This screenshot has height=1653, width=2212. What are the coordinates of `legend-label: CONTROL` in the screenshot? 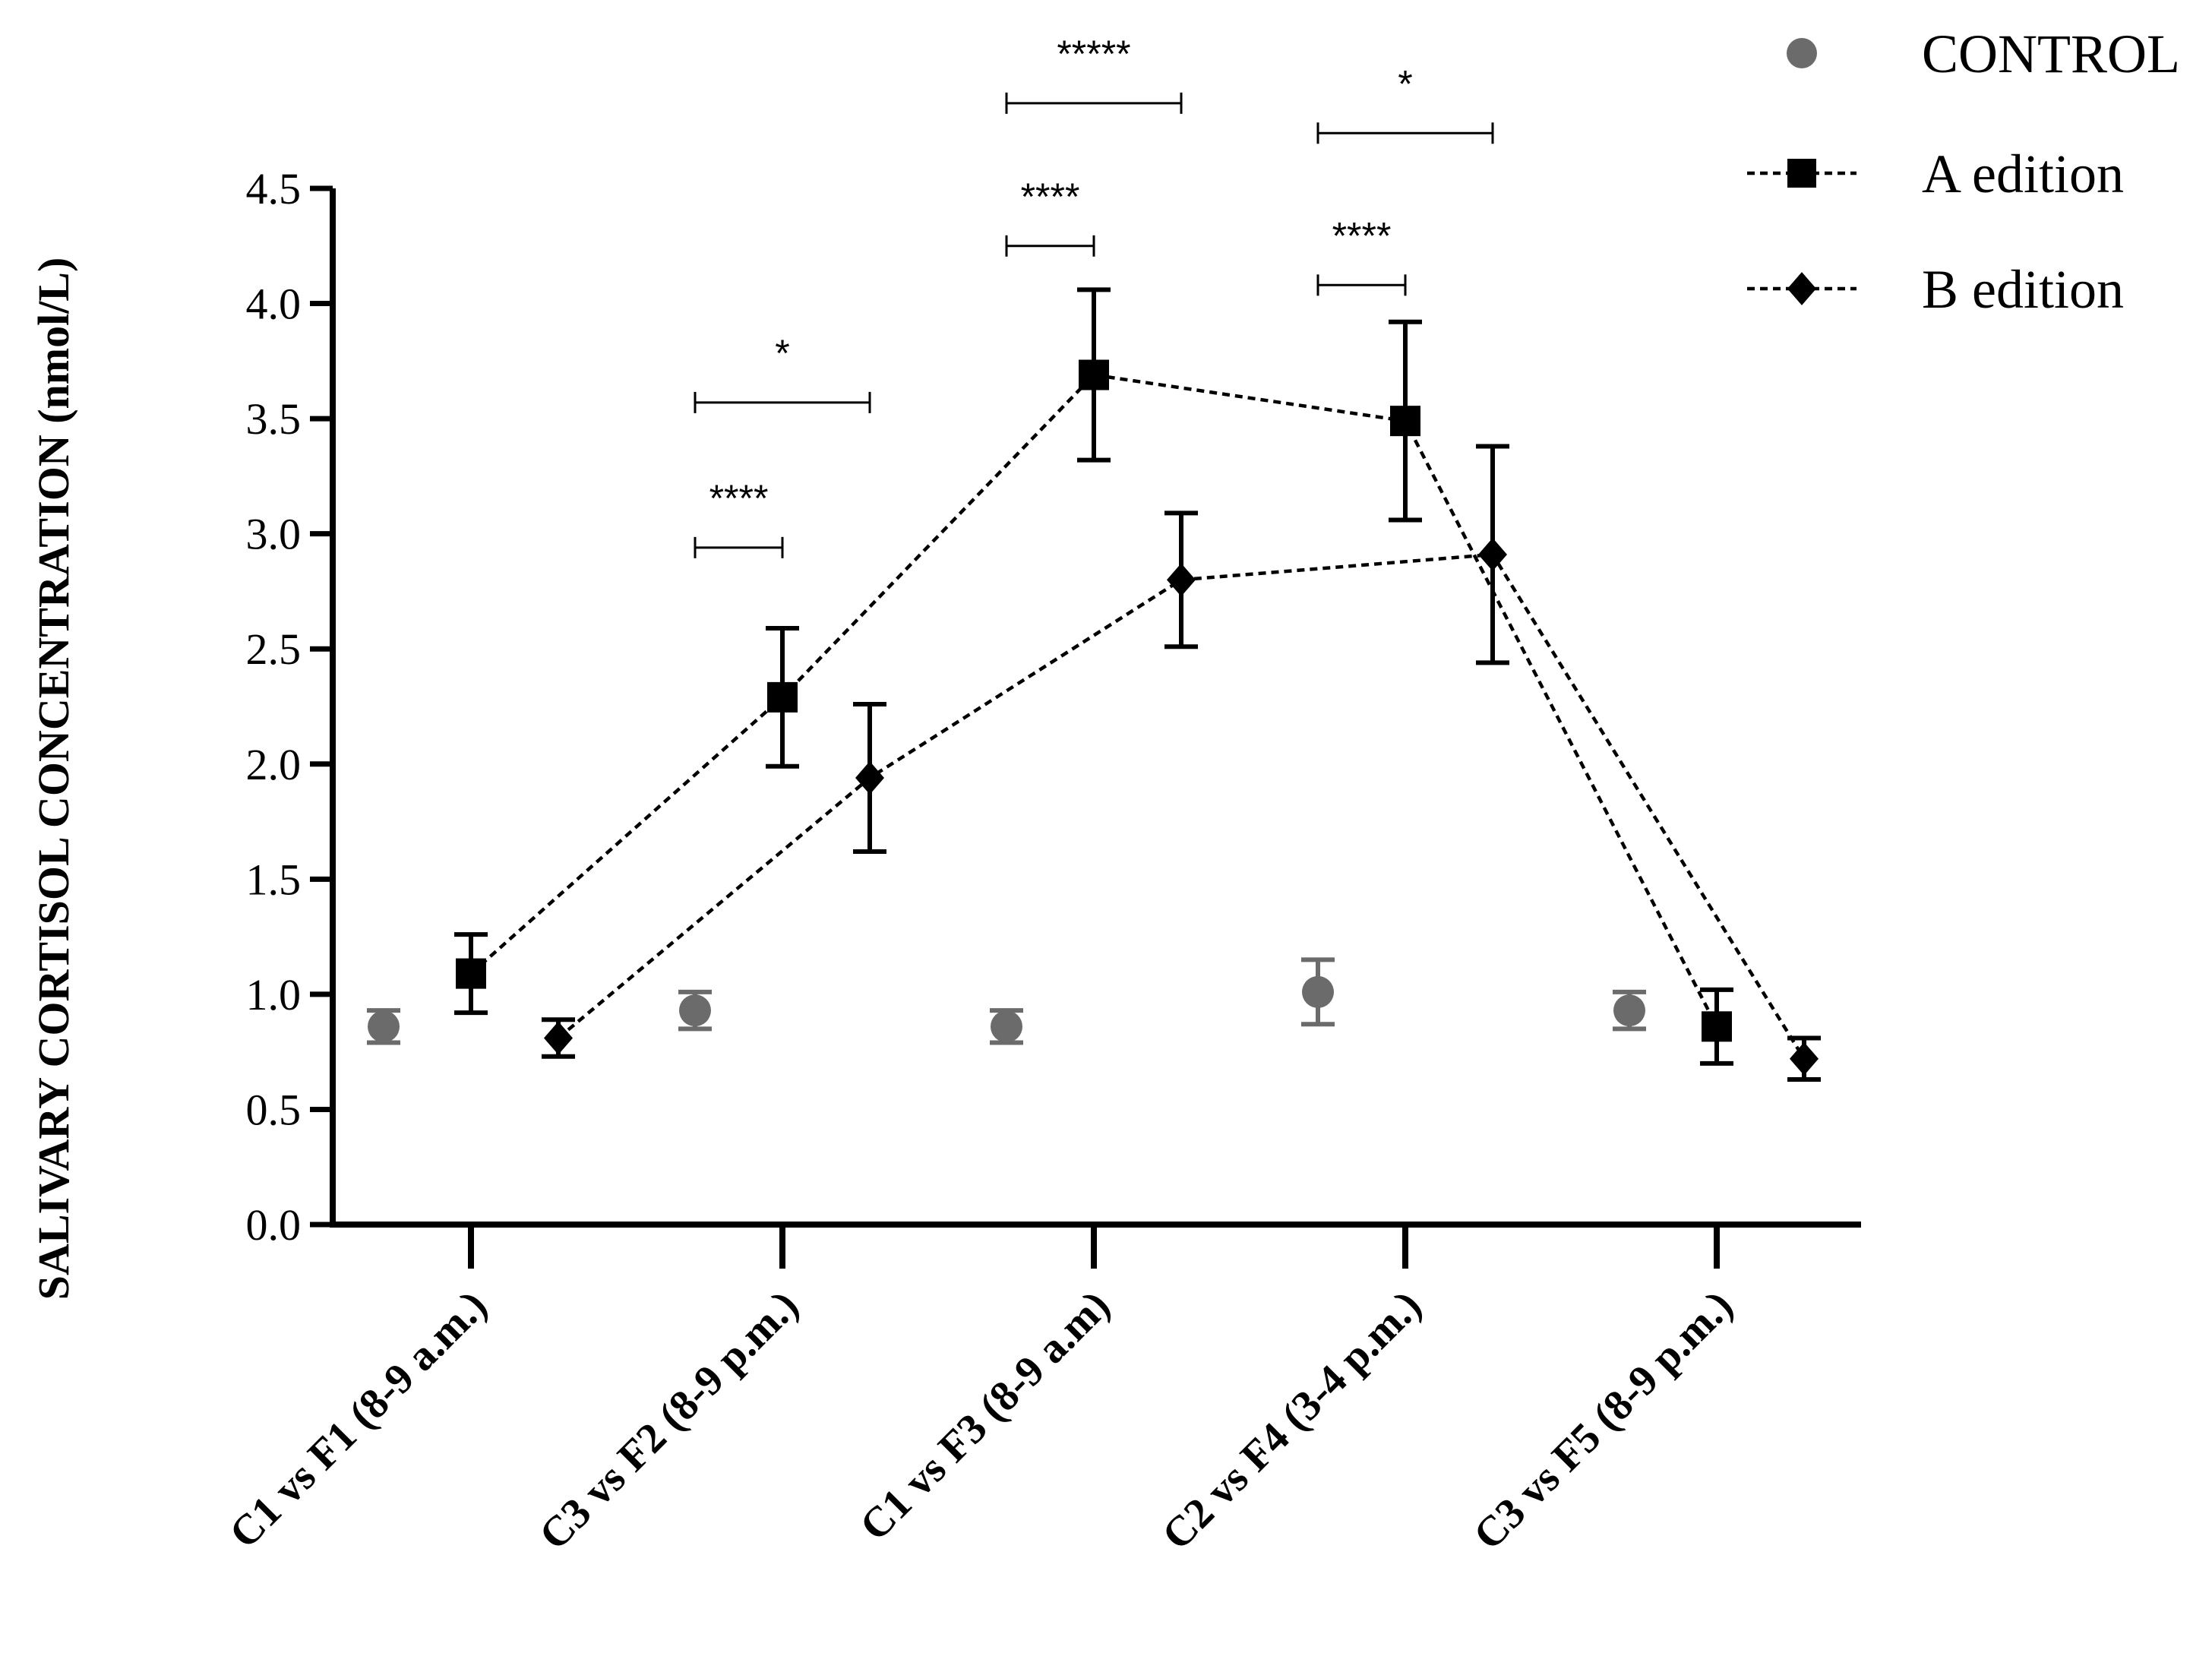 It's located at (2051, 54).